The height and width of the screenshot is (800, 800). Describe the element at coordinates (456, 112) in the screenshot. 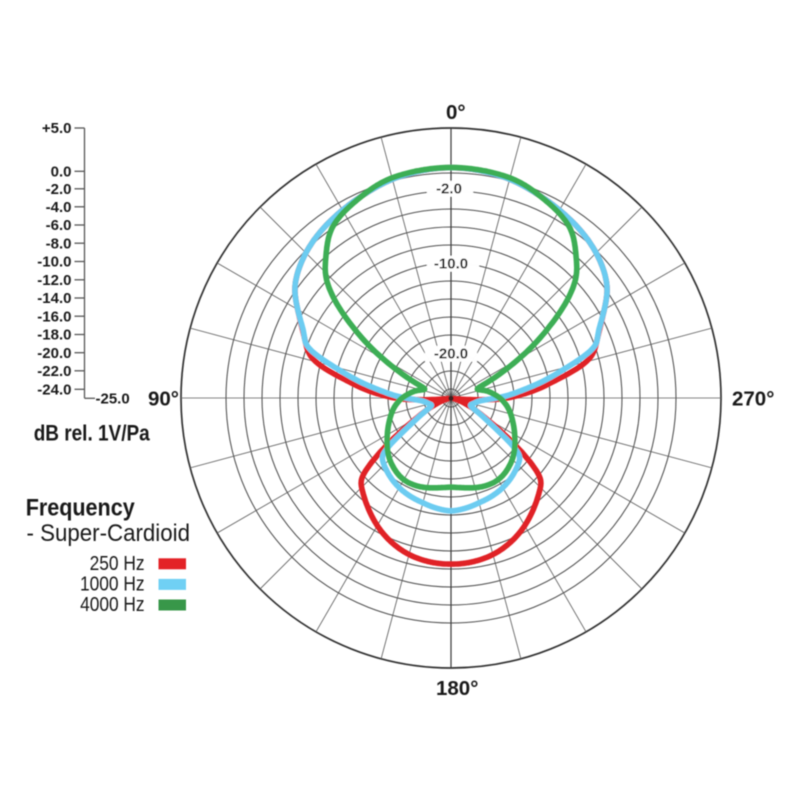

I see `svg-text: 0°` at that location.